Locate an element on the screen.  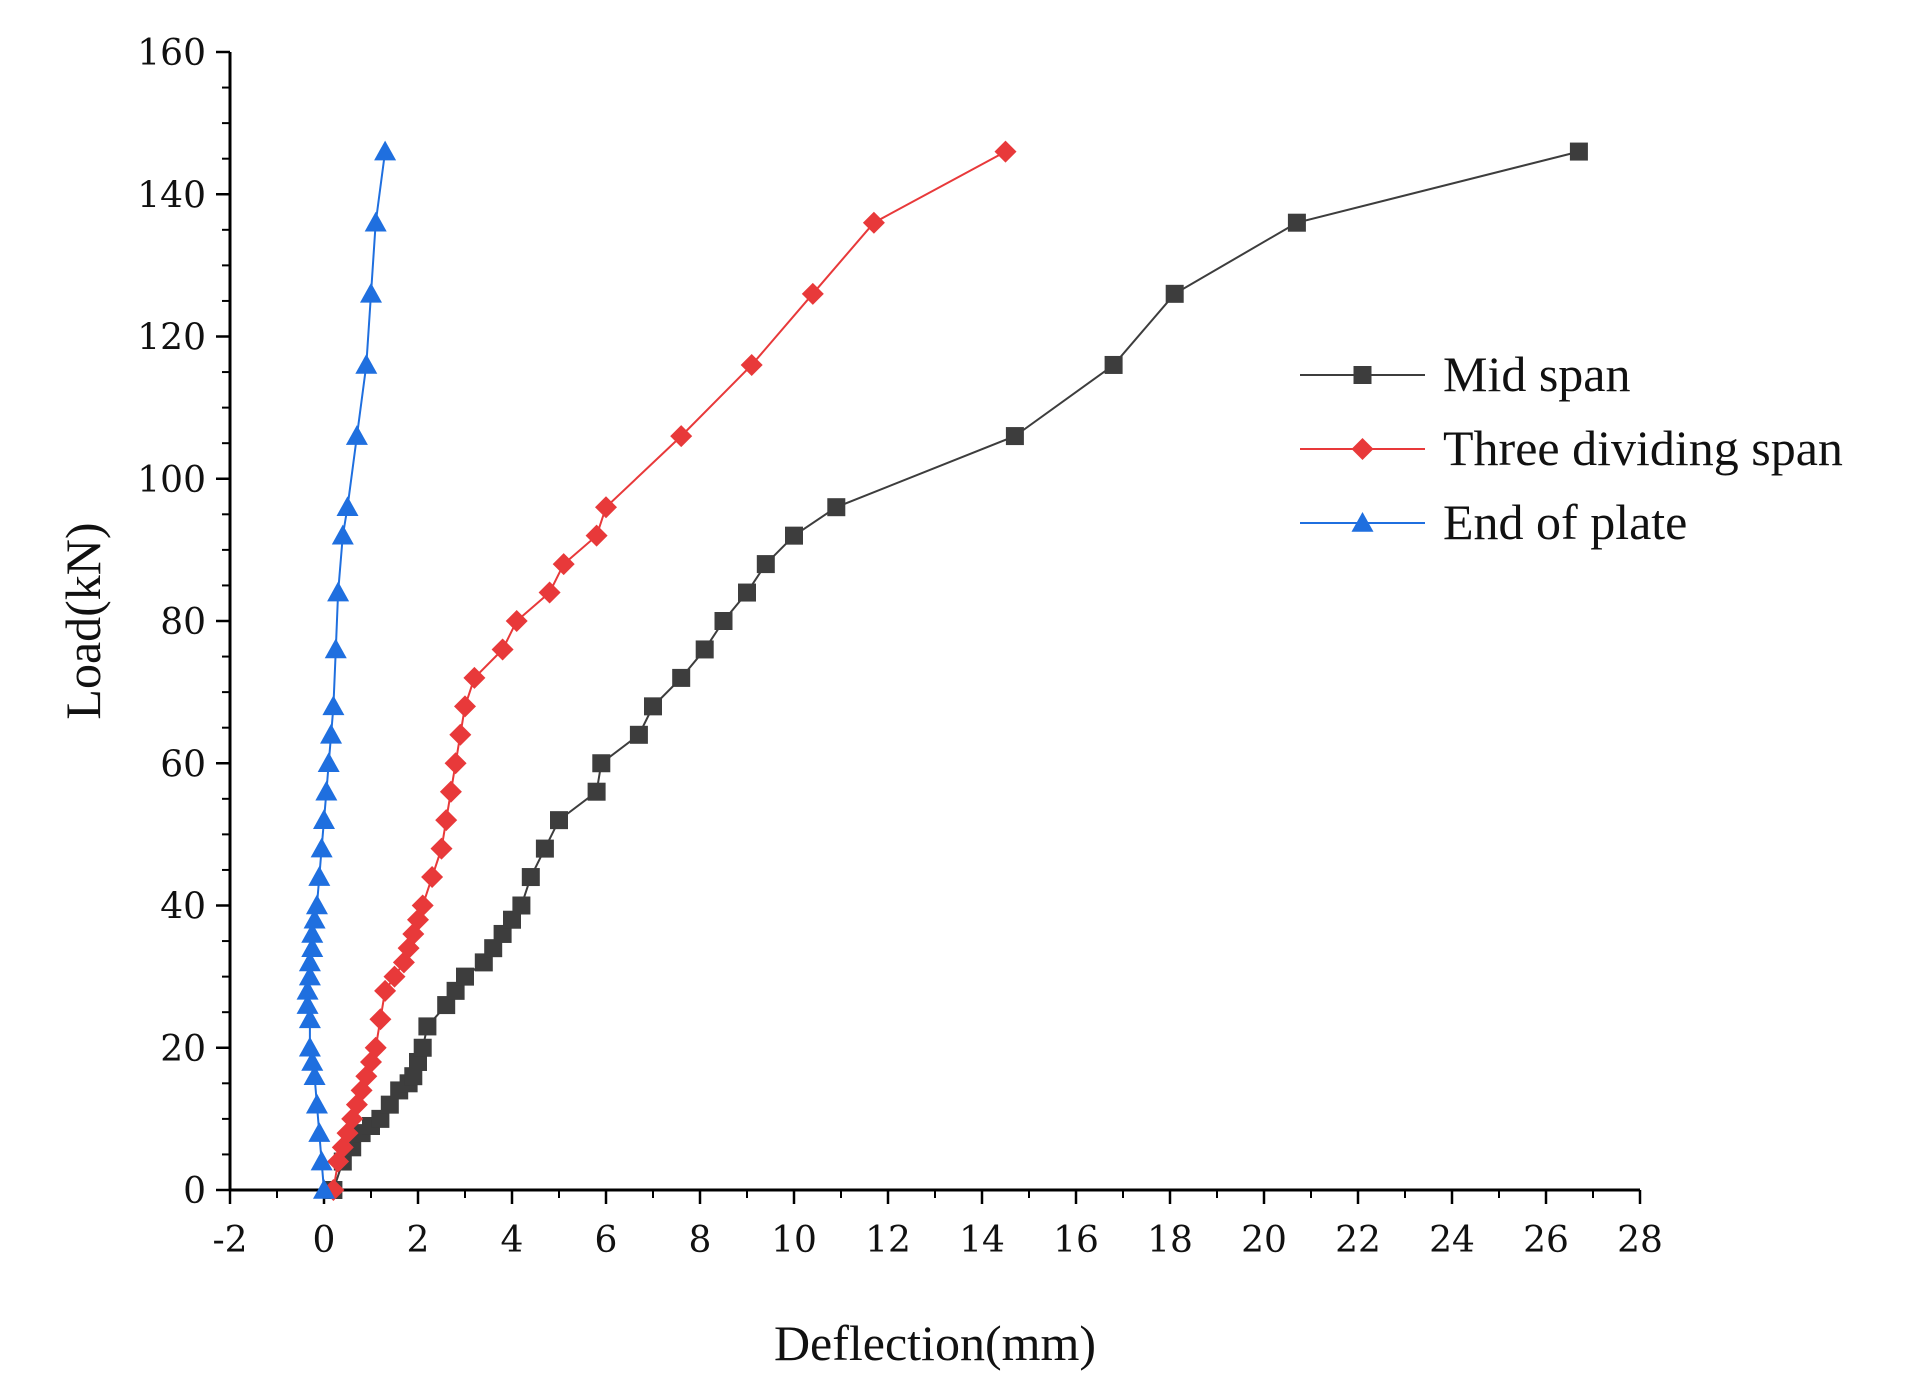
x-tick-label: 26 is located at coordinates (1546, 1240).